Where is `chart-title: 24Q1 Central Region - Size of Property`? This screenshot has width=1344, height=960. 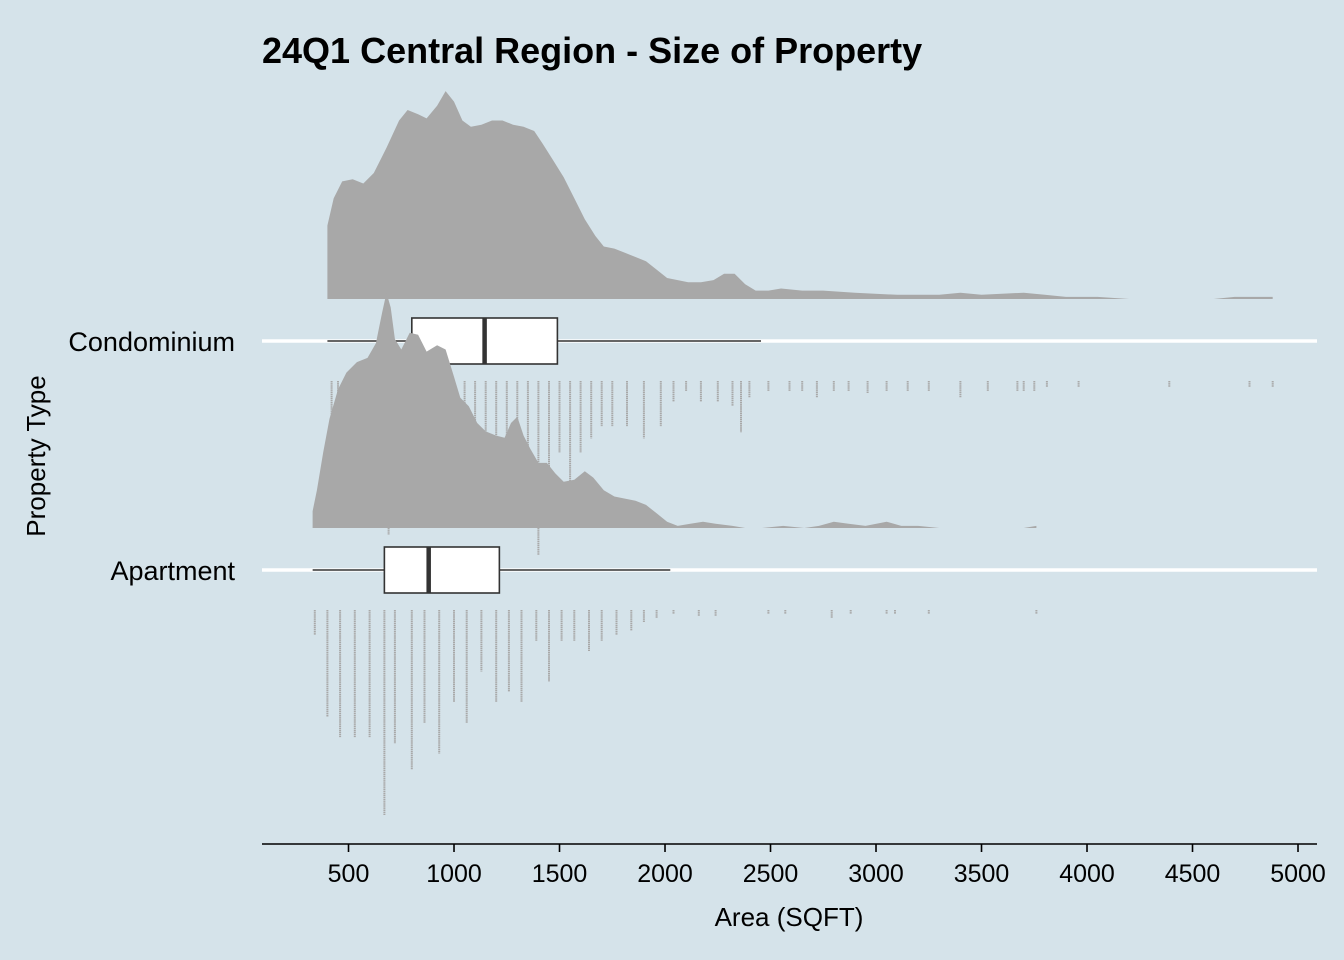 chart-title: 24Q1 Central Region - Size of Property is located at coordinates (592, 50).